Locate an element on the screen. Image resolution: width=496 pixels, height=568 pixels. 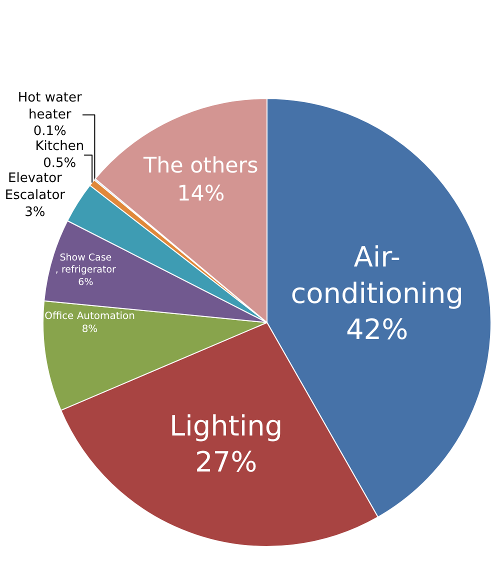
data-label: 42% is located at coordinates (377, 329).